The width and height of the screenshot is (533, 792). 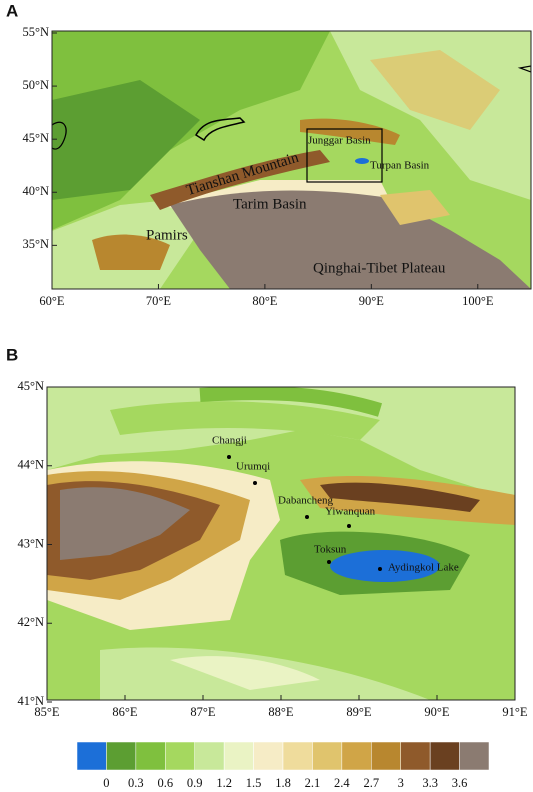 What do you see at coordinates (136, 783) in the screenshot?
I see `colorbar-label: 0.3` at bounding box center [136, 783].